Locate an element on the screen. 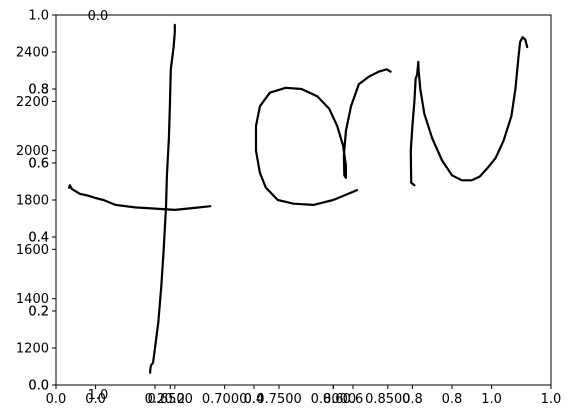 Image resolution: width=571 pixels, height=418 pixels. x-tick-label: 0.7000 is located at coordinates (225, 399).